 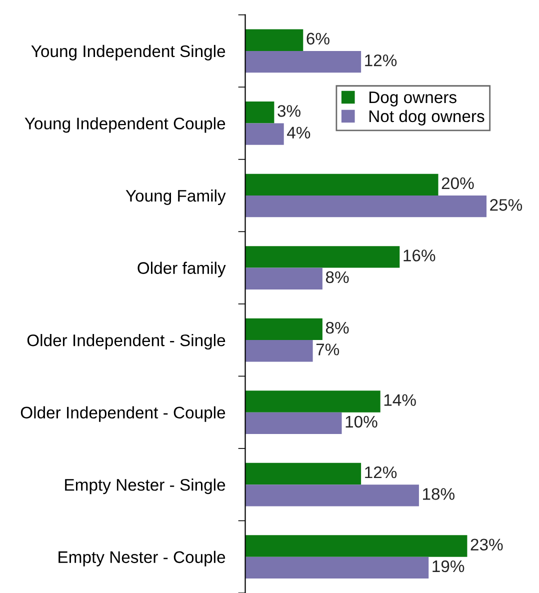 I want to click on data-label: 19%, so click(x=448, y=566).